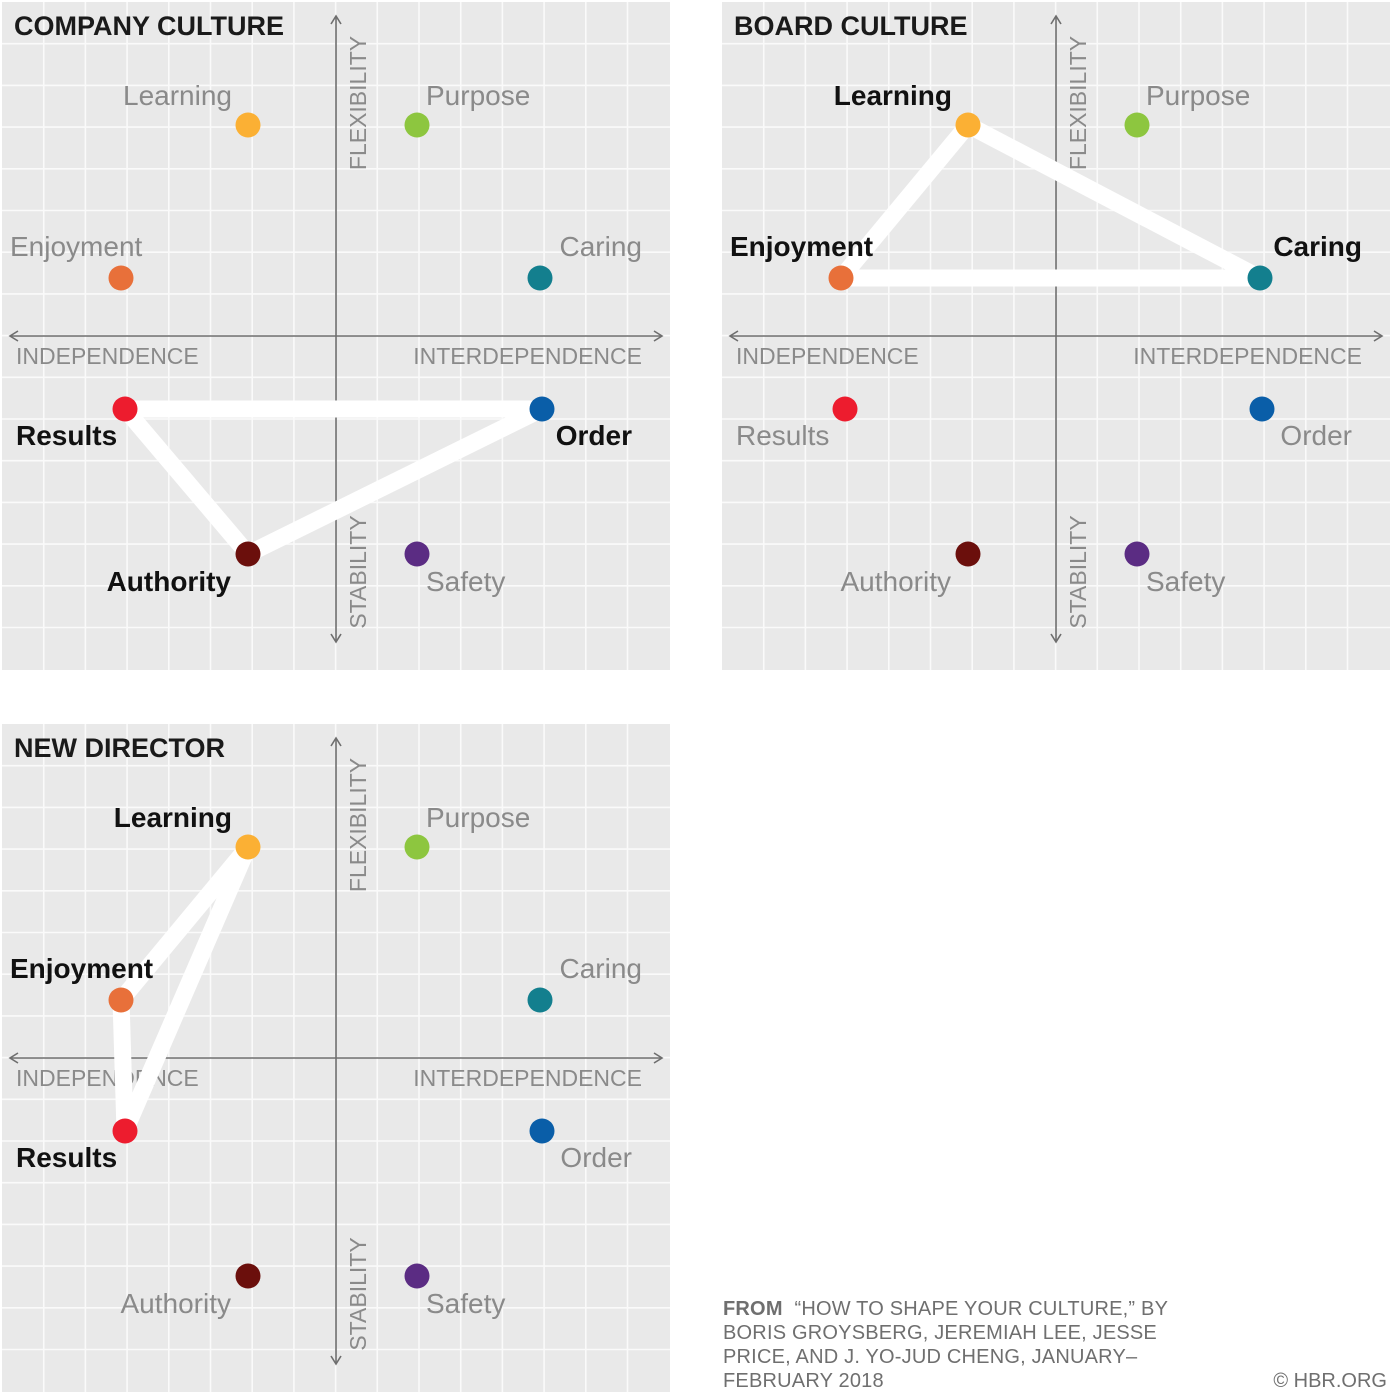 This screenshot has width=1391, height=1396. I want to click on copyright: © HBR.ORG, so click(1330, 1381).